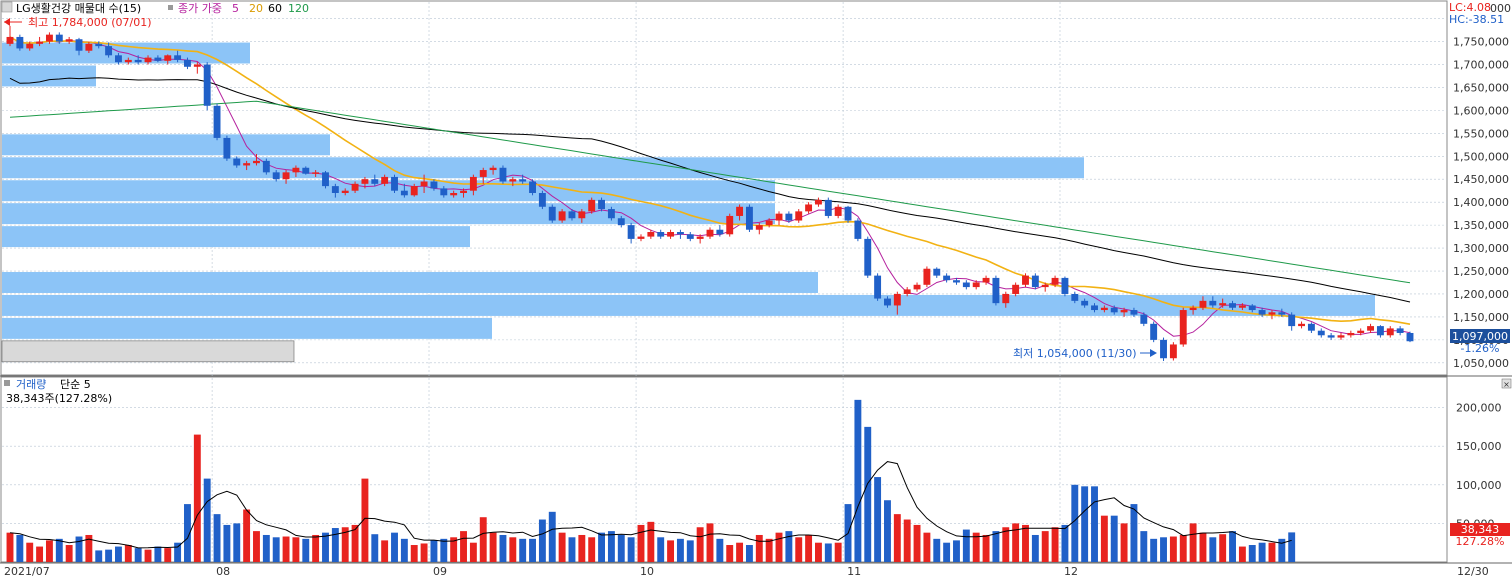 This screenshot has height=581, width=1512. What do you see at coordinates (1480, 529) in the screenshot?
I see `volume-current-value: 38,343` at bounding box center [1480, 529].